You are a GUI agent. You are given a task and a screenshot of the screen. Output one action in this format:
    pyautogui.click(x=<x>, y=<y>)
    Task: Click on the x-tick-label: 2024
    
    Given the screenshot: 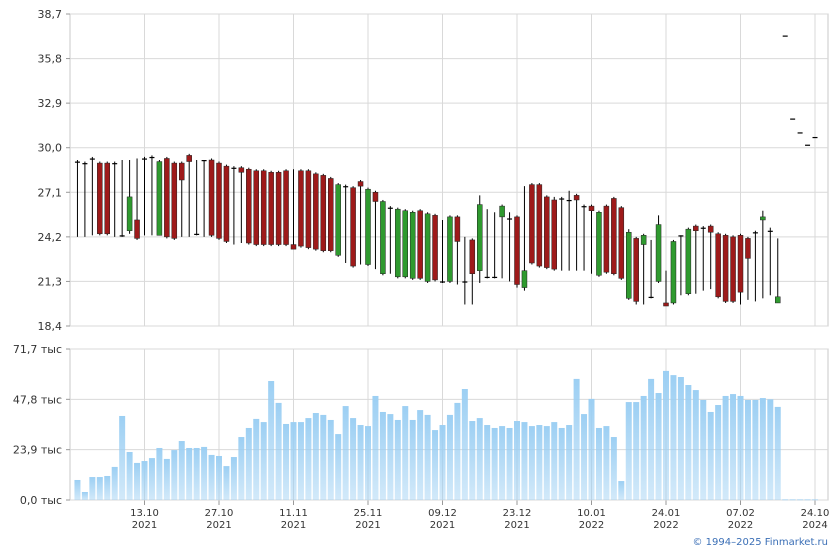 What is the action you would take?
    pyautogui.click(x=814, y=525)
    